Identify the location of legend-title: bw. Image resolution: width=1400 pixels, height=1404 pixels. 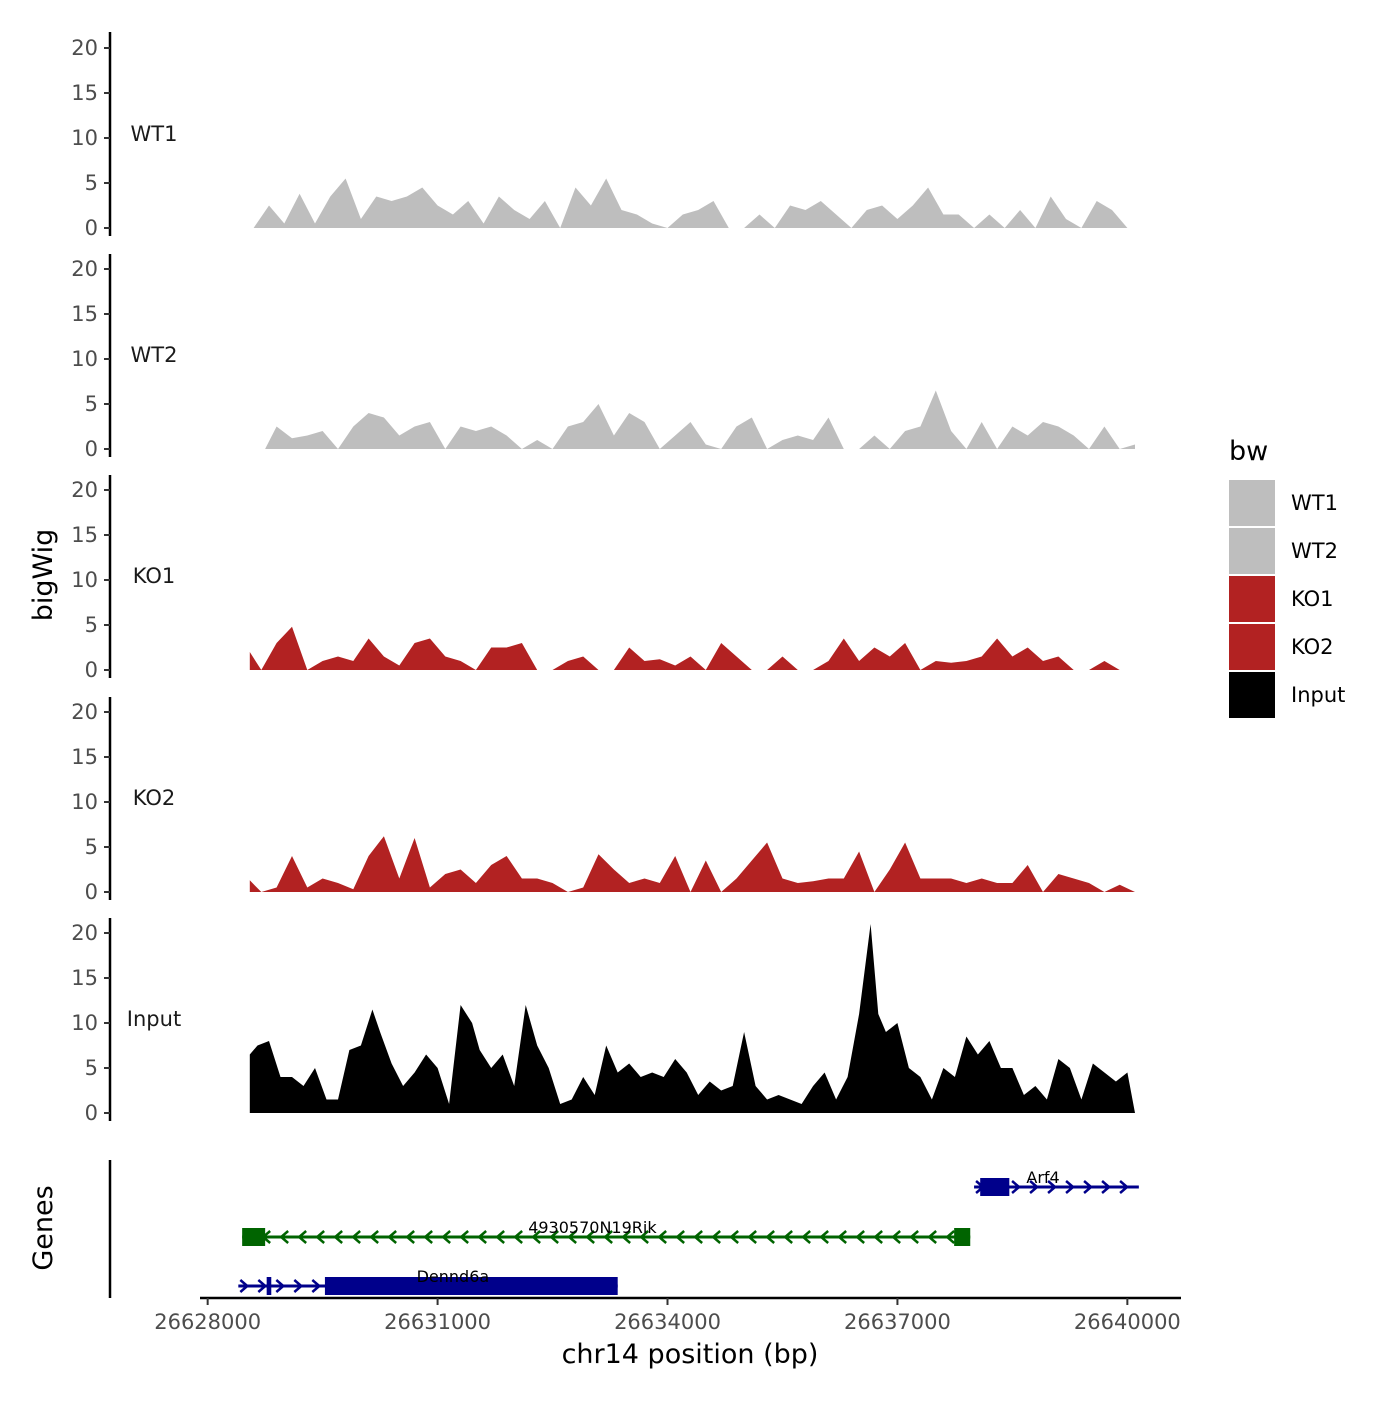
(1248, 451).